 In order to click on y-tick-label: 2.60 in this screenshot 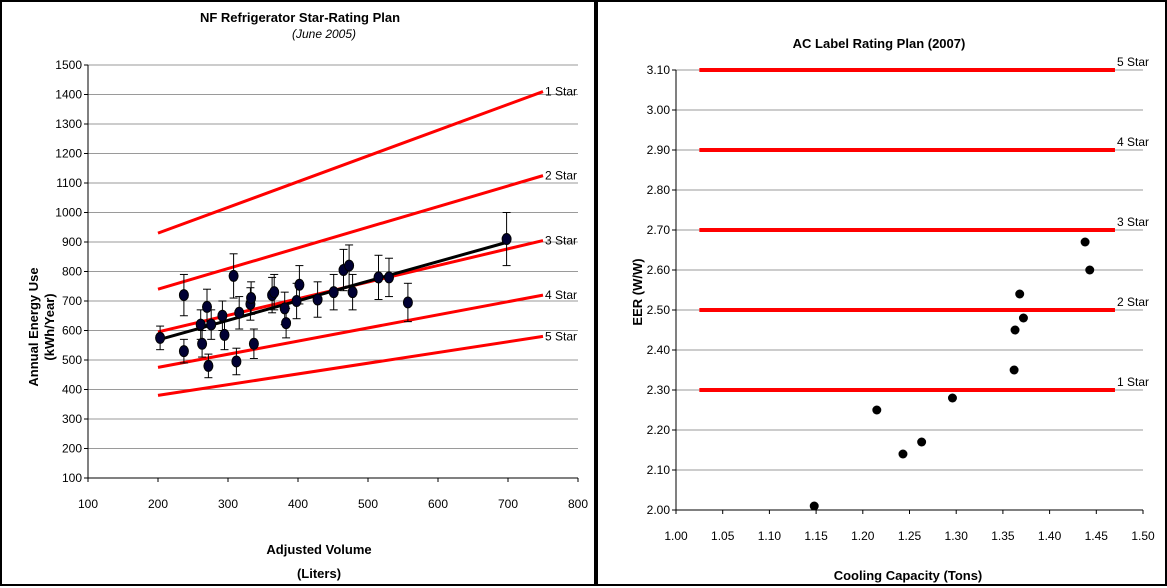, I will do `click(659, 270)`.